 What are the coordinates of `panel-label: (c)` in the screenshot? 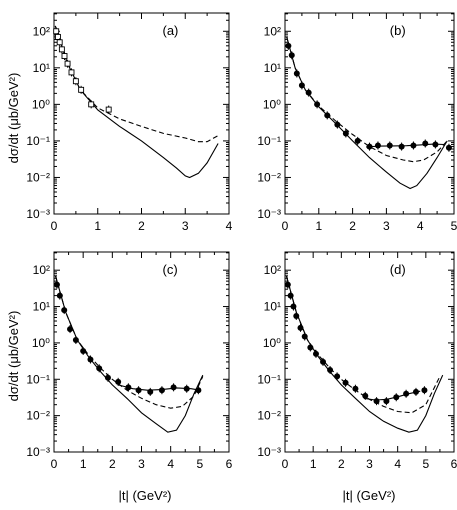 It's located at (170, 269).